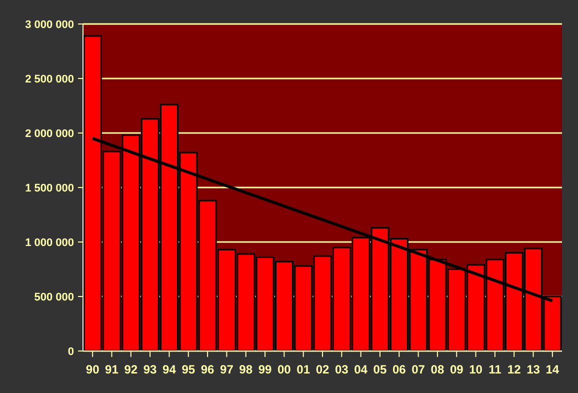  I want to click on x-tick-label: 08, so click(437, 369).